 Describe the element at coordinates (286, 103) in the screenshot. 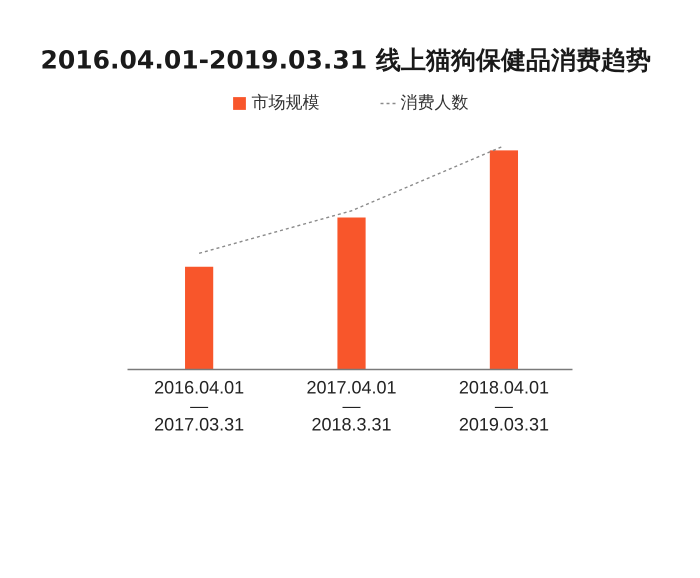

I see `legend-label: 市场规模` at that location.